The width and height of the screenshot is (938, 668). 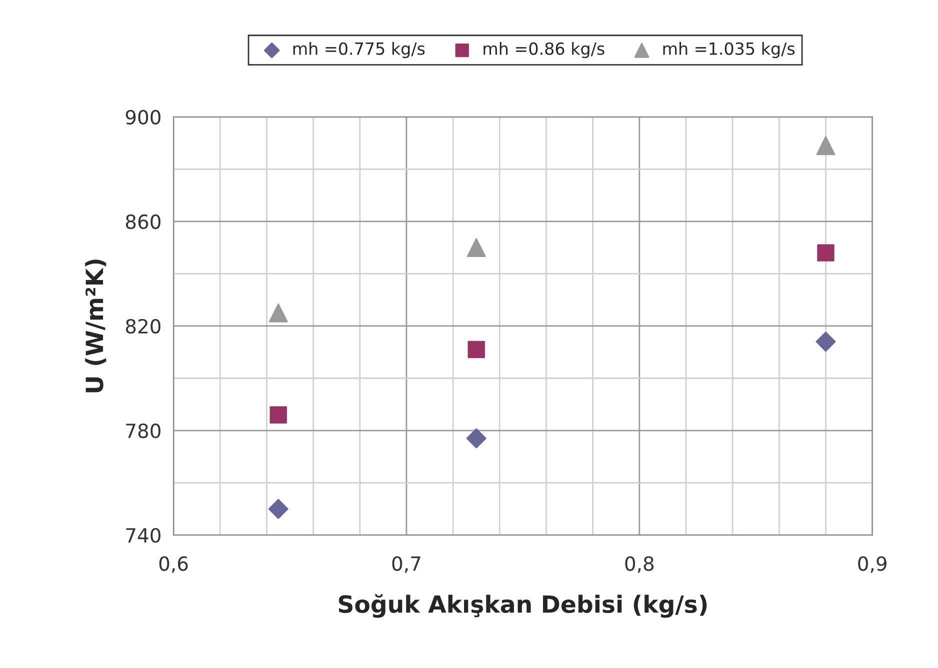 I want to click on x-axis-title: Soğuk Akışkan Debisi (kg/s), so click(x=522, y=606).